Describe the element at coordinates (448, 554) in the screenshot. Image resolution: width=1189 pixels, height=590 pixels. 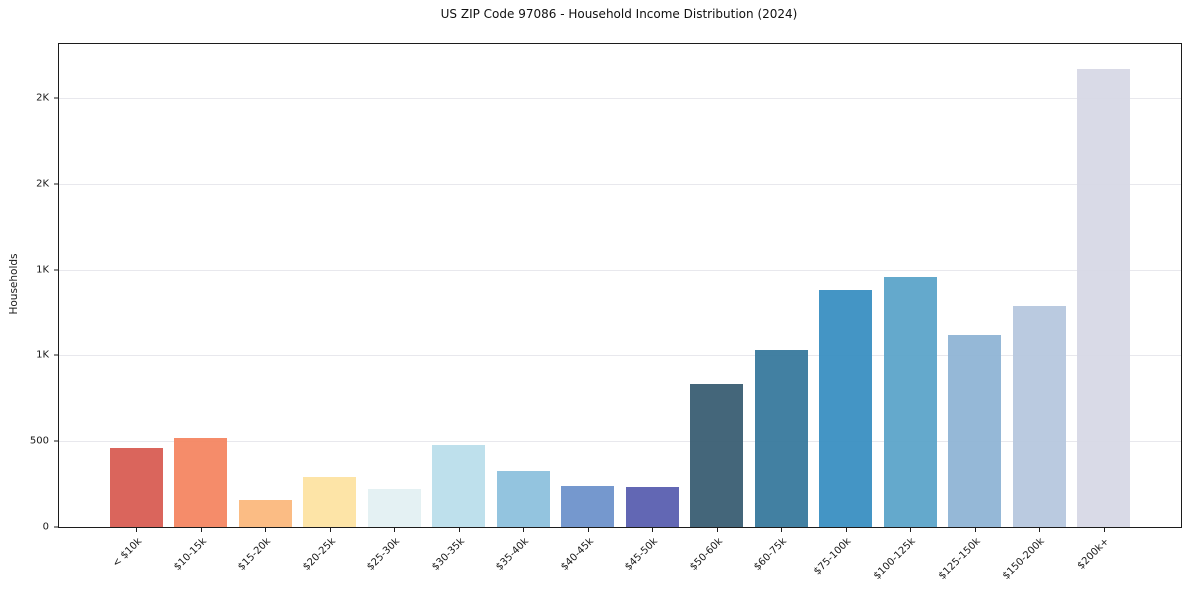
I see `x-tick-label: $30-35k` at that location.